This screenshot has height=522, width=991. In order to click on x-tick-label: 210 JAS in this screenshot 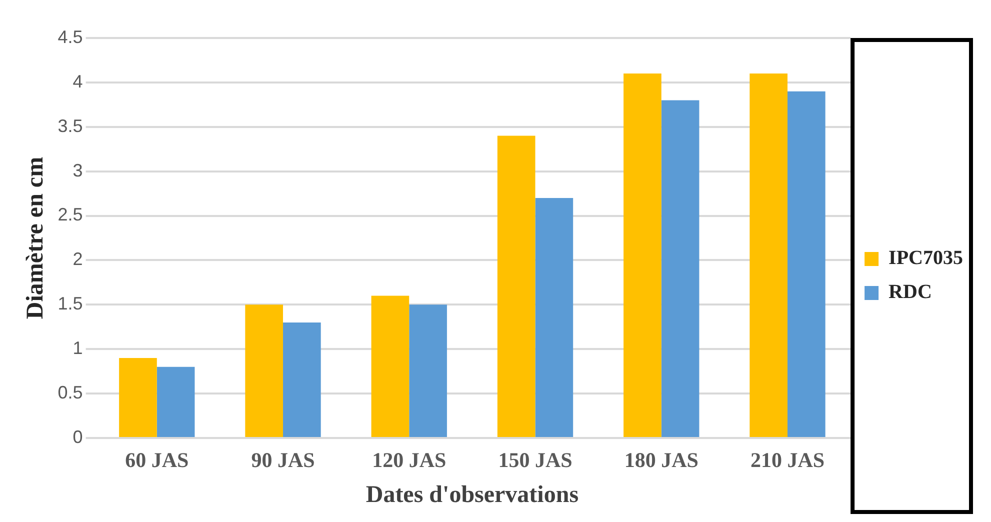, I will do `click(787, 460)`.